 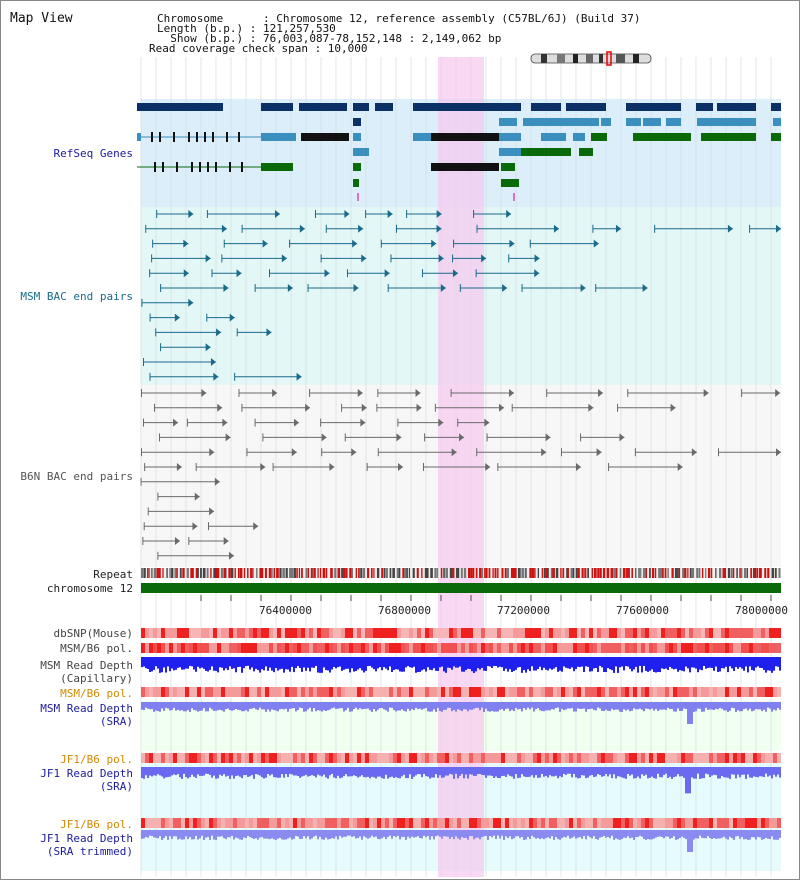 What do you see at coordinates (86, 708) in the screenshot?
I see `label-msm-depth-sra: MSM Read Depth` at bounding box center [86, 708].